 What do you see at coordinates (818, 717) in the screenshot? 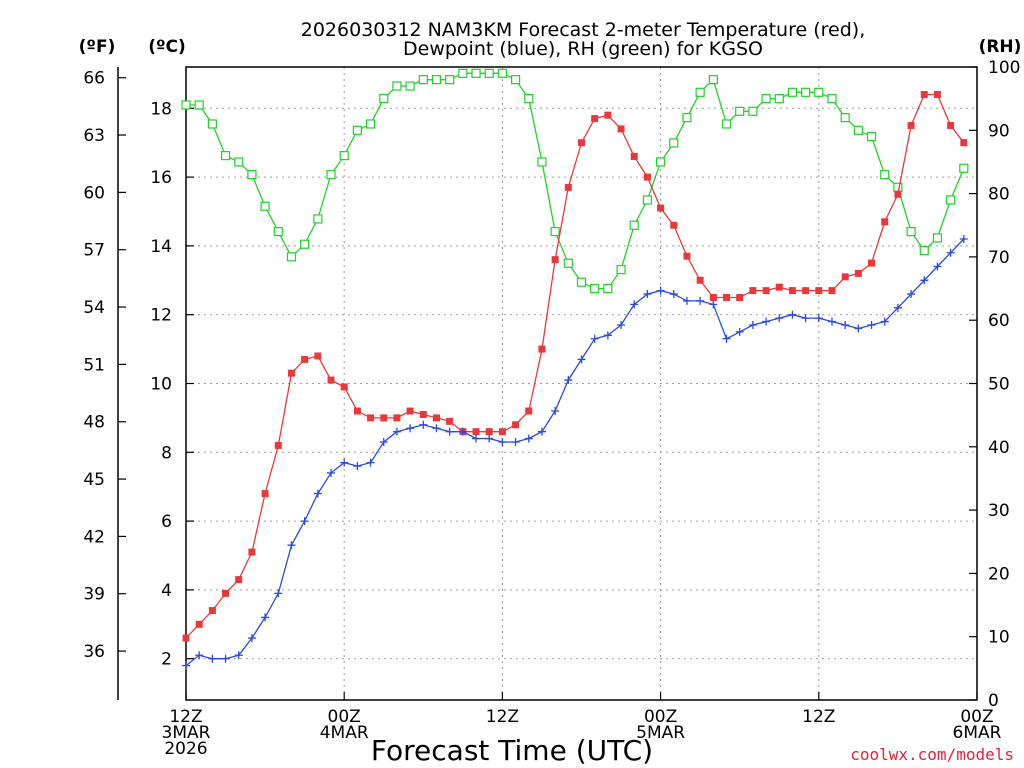
I see `x-tick-label: 12Z` at bounding box center [818, 717].